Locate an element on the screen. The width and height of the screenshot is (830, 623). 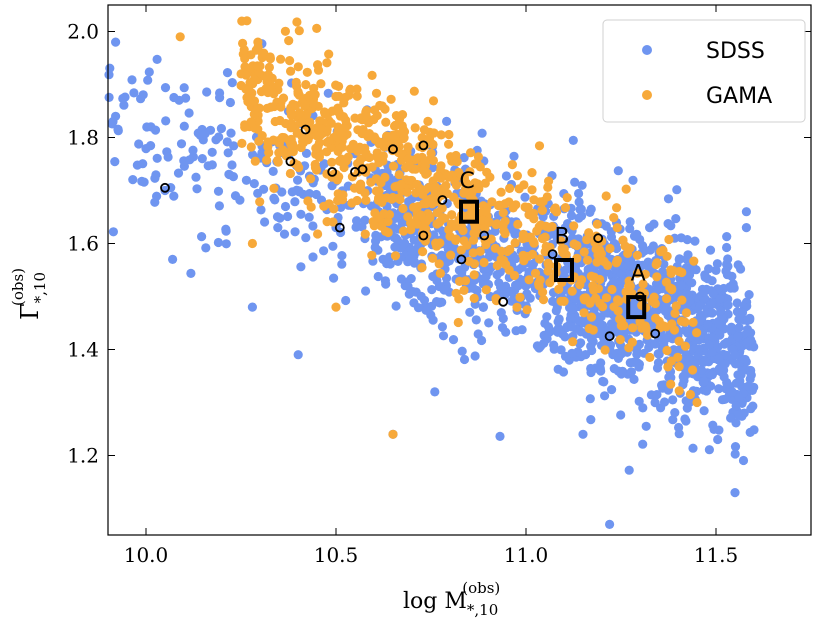
legend-label-gama: GAMA is located at coordinates (739, 96).